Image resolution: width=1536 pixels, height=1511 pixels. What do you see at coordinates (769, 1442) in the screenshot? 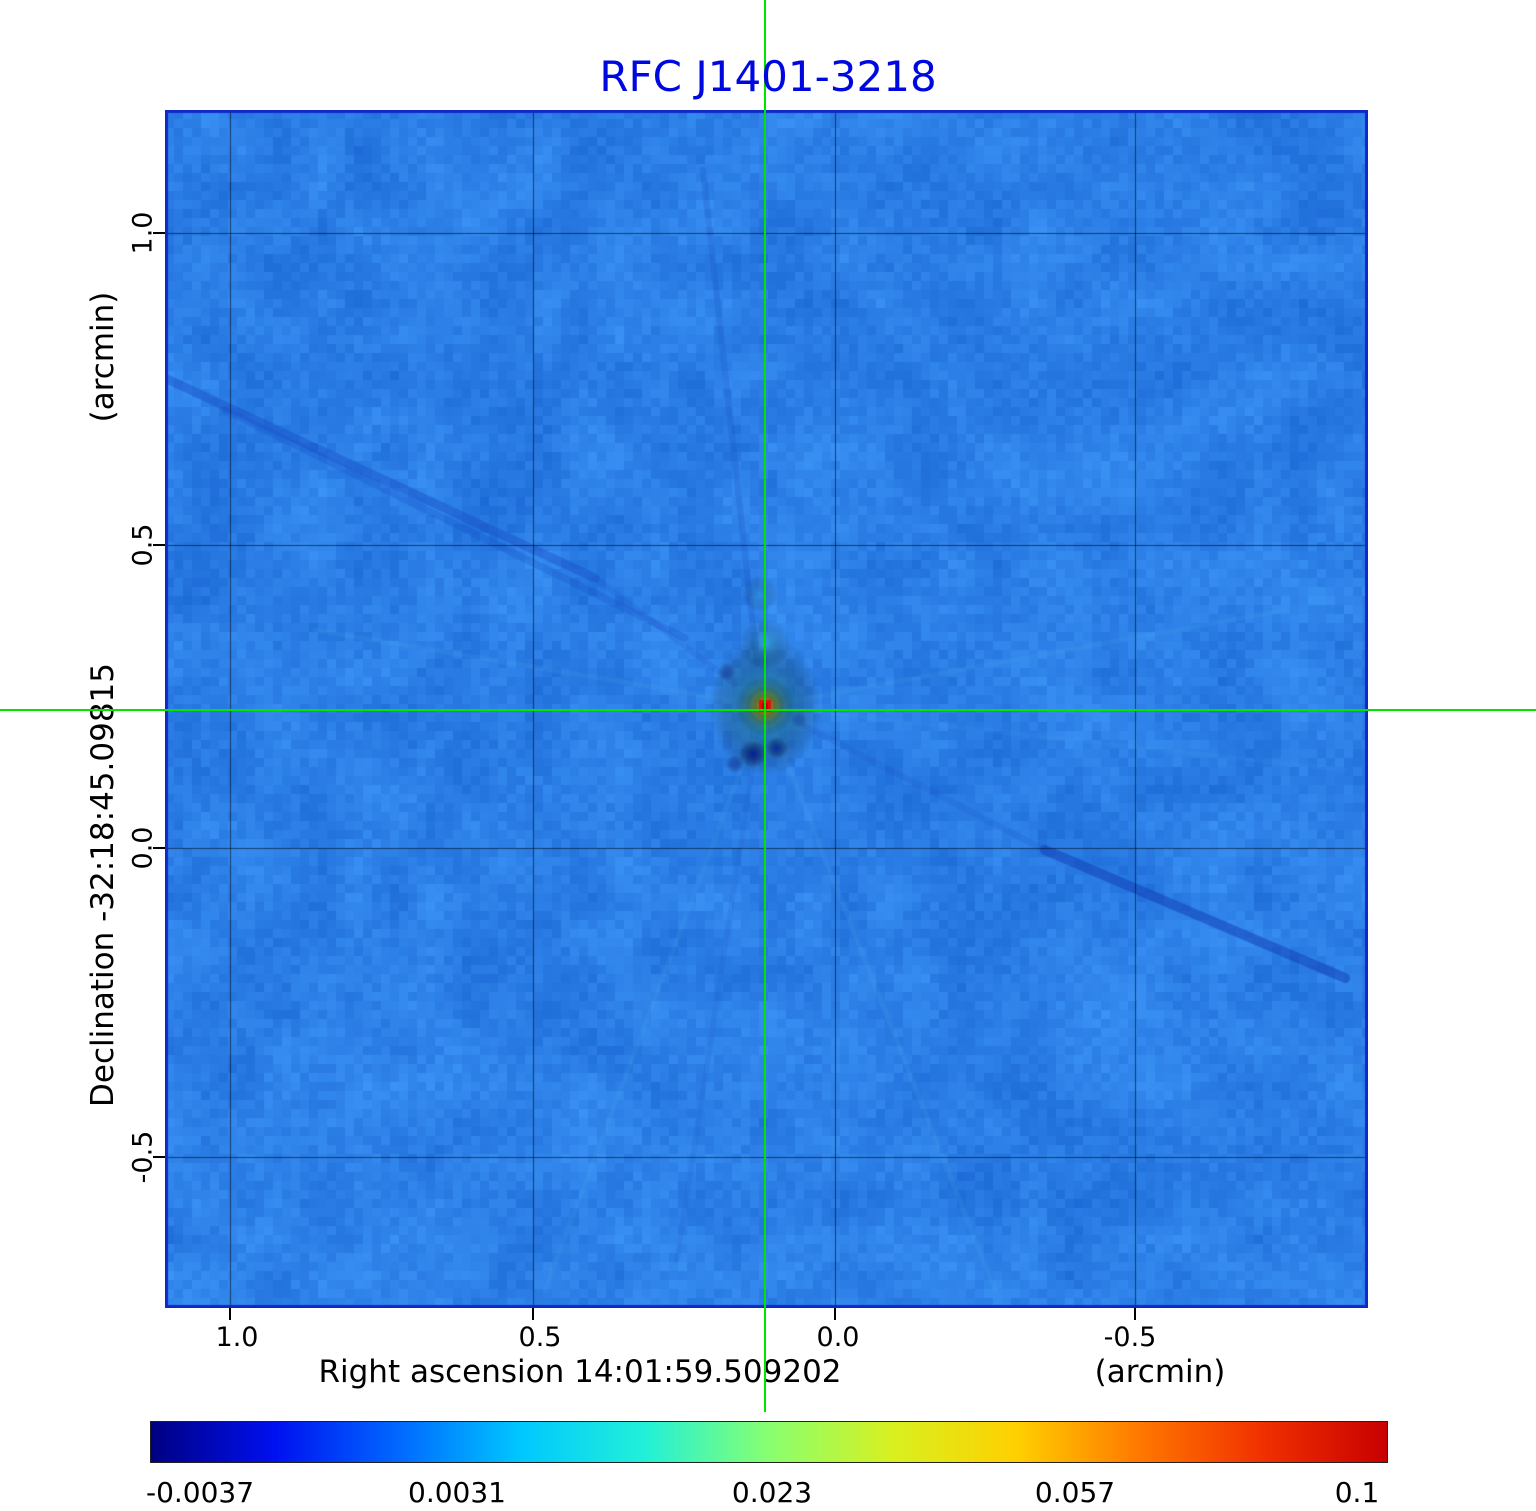
I see `colorbar` at bounding box center [769, 1442].